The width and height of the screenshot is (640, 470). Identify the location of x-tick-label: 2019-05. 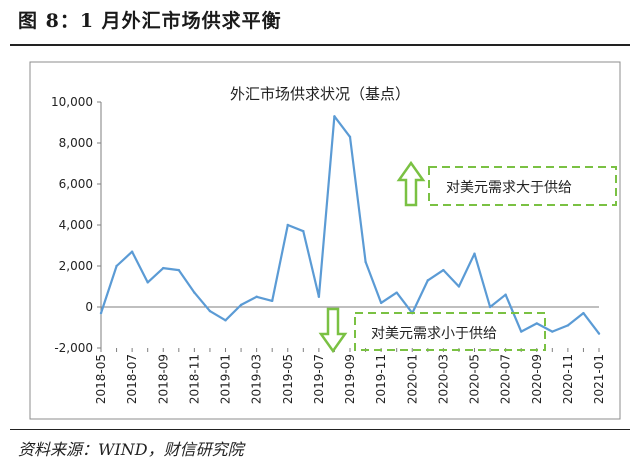
(288, 379).